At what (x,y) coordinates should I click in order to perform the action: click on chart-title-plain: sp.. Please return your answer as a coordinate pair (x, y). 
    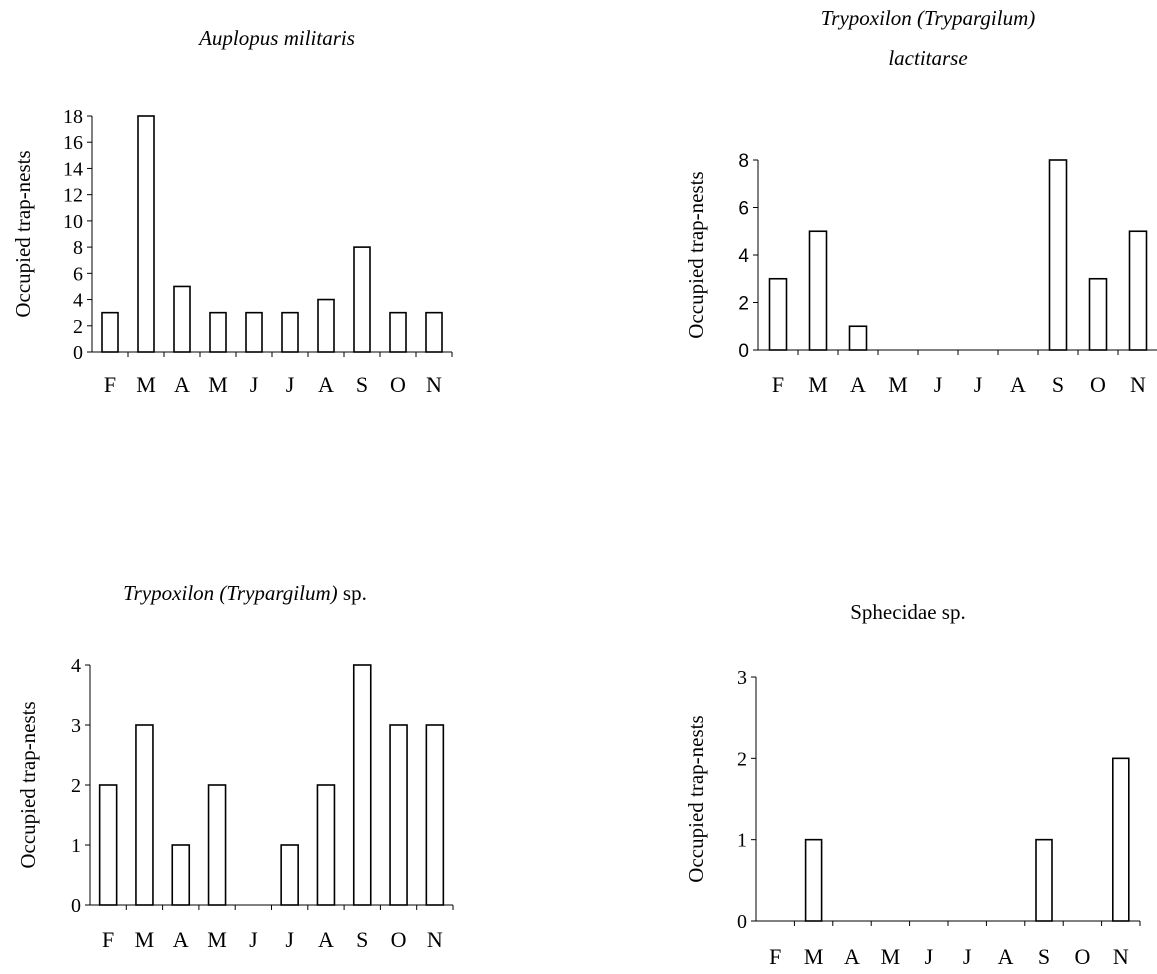
    Looking at the image, I should click on (352, 593).